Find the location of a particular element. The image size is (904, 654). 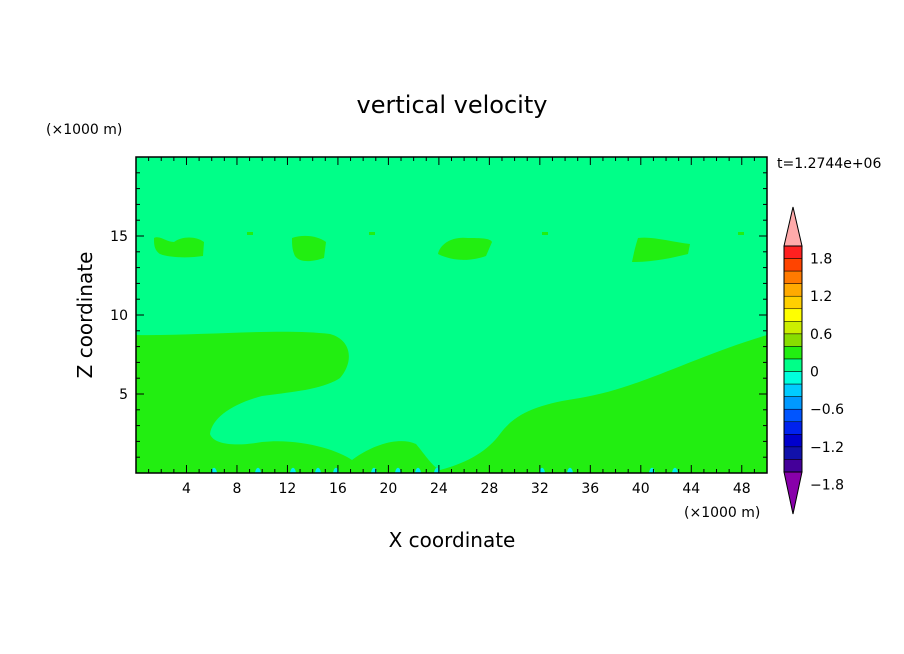

colorbar-tick-label: −0.6 is located at coordinates (827, 410).